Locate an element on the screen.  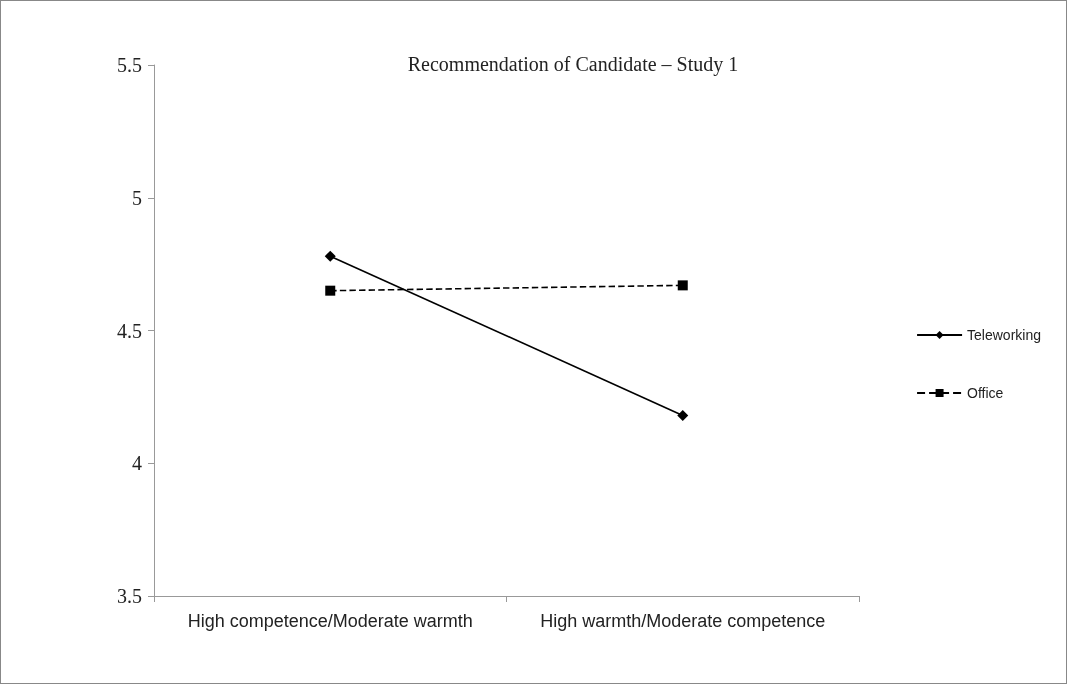
legend-label: Office is located at coordinates (985, 393).